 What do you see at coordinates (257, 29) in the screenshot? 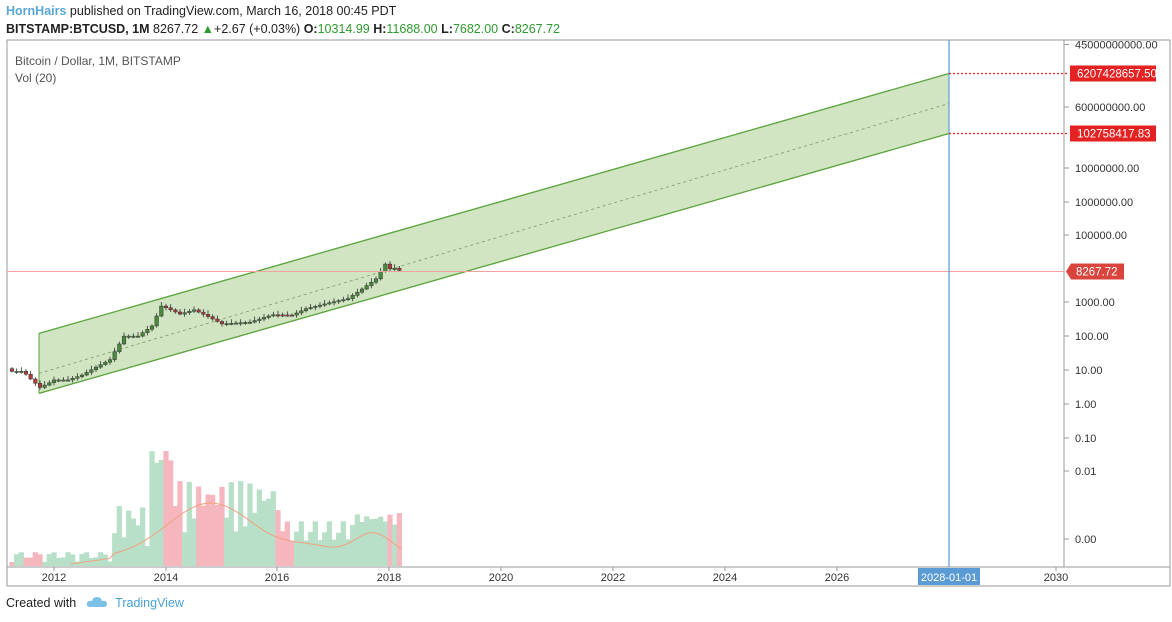
I see `change-value: +2.67 (+0.03%)` at bounding box center [257, 29].